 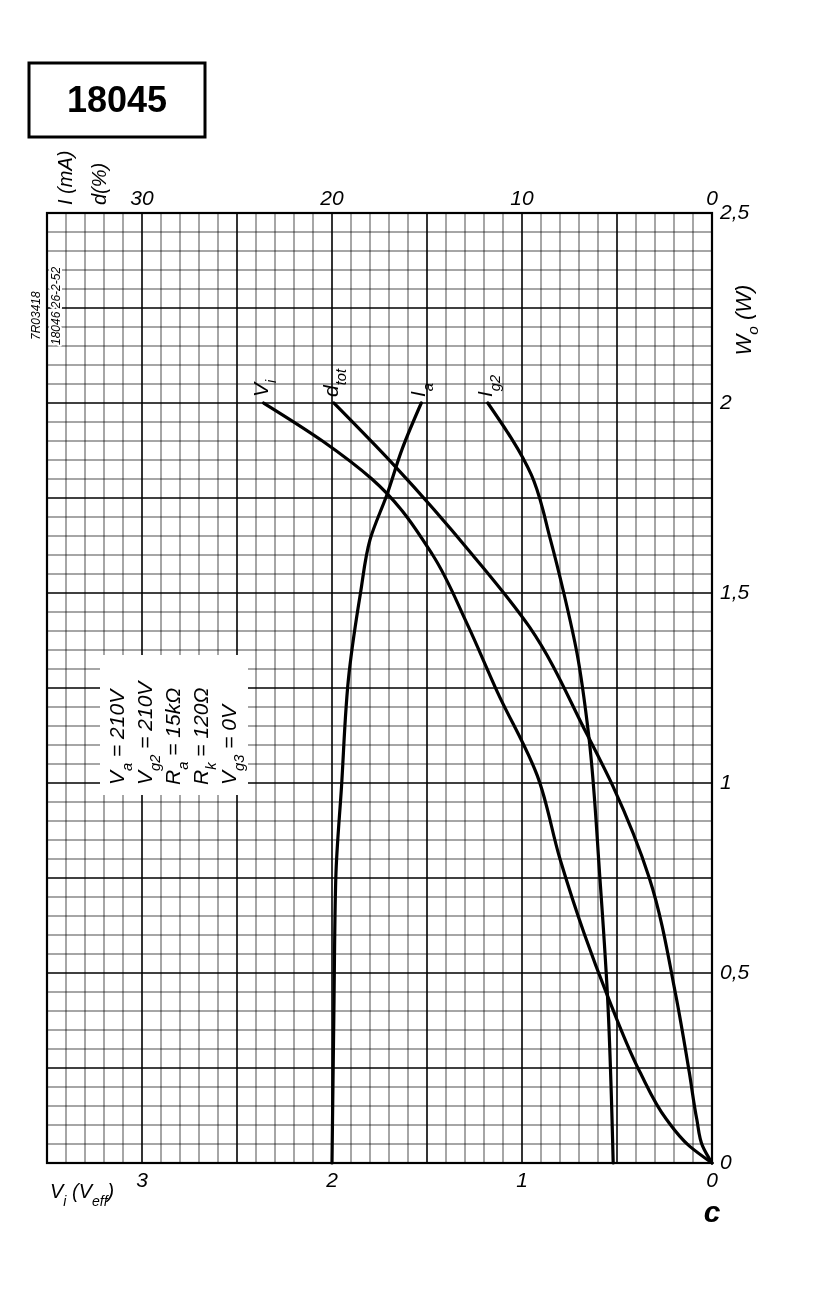 I want to click on x2-axis-title: I (mA), so click(x=65, y=177).